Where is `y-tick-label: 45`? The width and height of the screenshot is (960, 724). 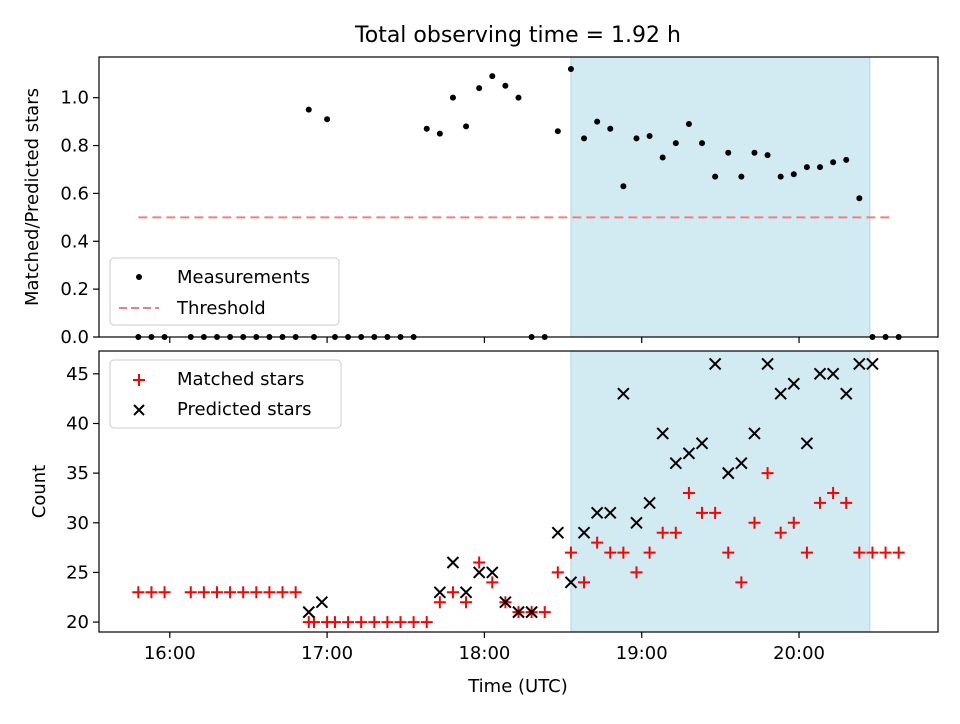
y-tick-label: 45 is located at coordinates (77, 374).